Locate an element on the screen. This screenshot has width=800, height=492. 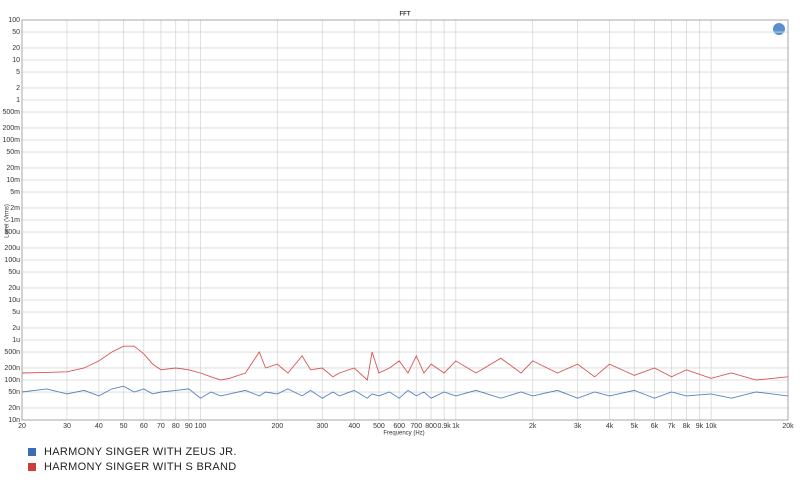
x-tick-label: 20k is located at coordinates (788, 426).